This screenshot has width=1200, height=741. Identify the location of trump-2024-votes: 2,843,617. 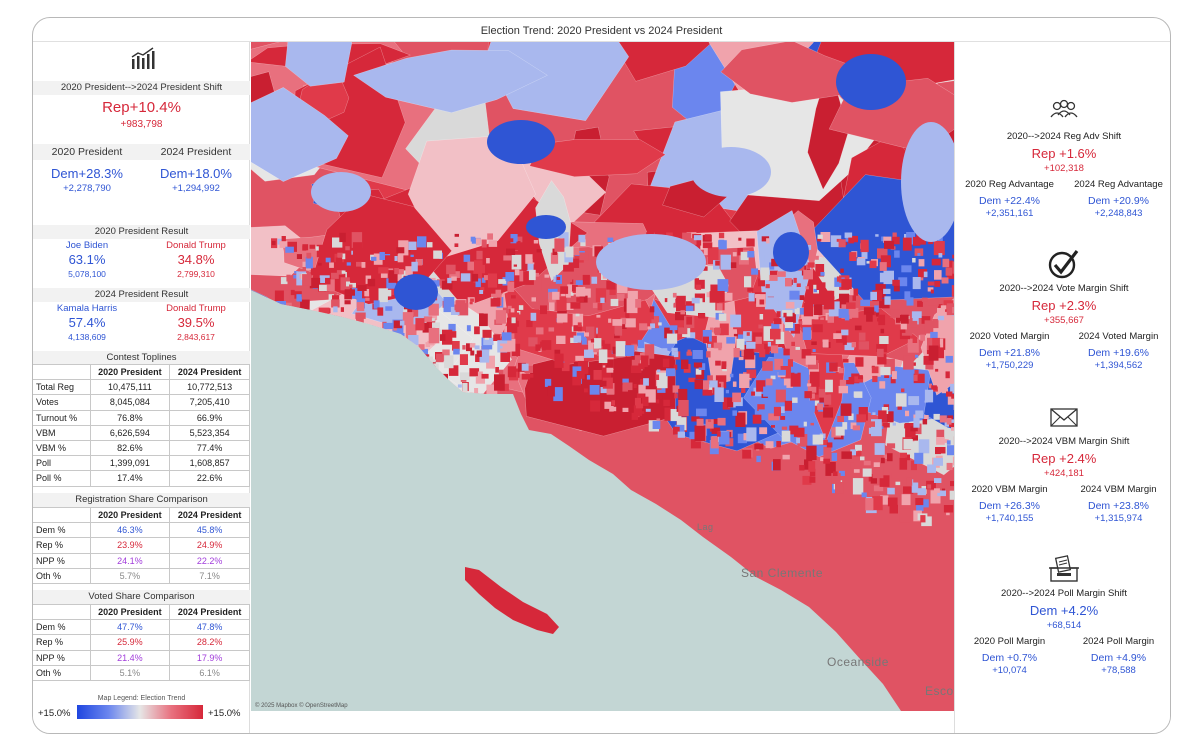
(196, 337).